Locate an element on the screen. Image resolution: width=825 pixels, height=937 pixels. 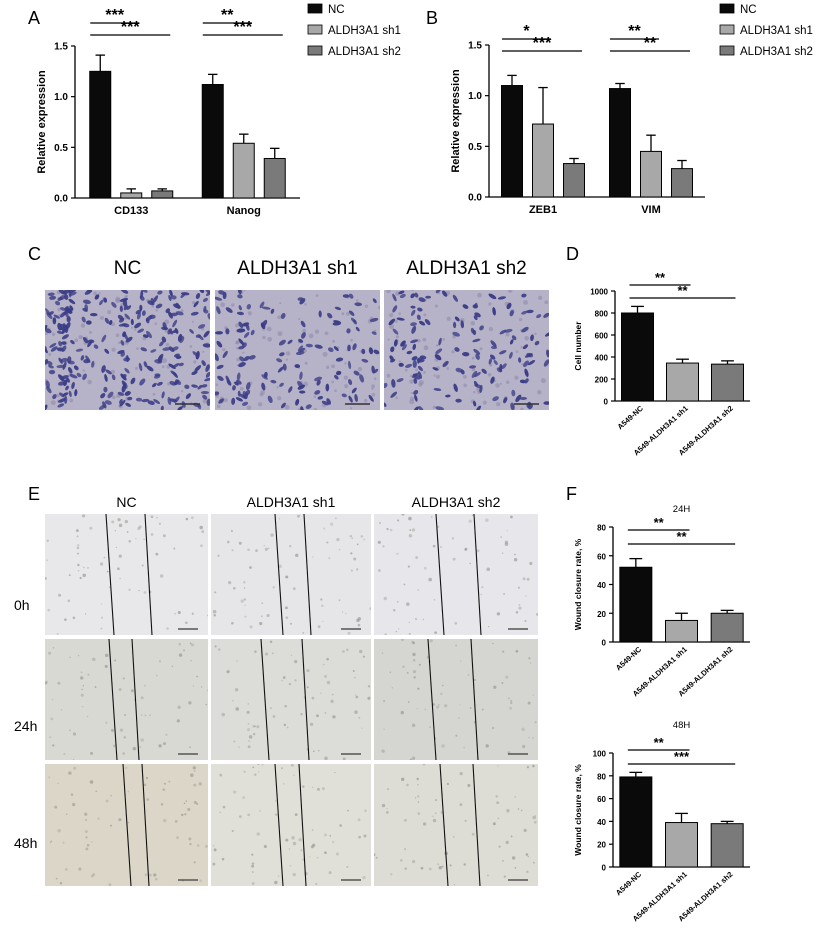
chart-f1-significance-label: ** is located at coordinates (659, 522).